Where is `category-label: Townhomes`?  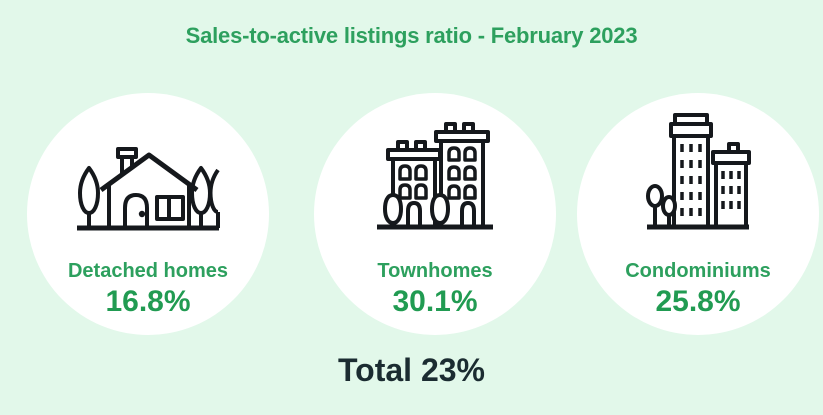
category-label: Townhomes is located at coordinates (435, 271).